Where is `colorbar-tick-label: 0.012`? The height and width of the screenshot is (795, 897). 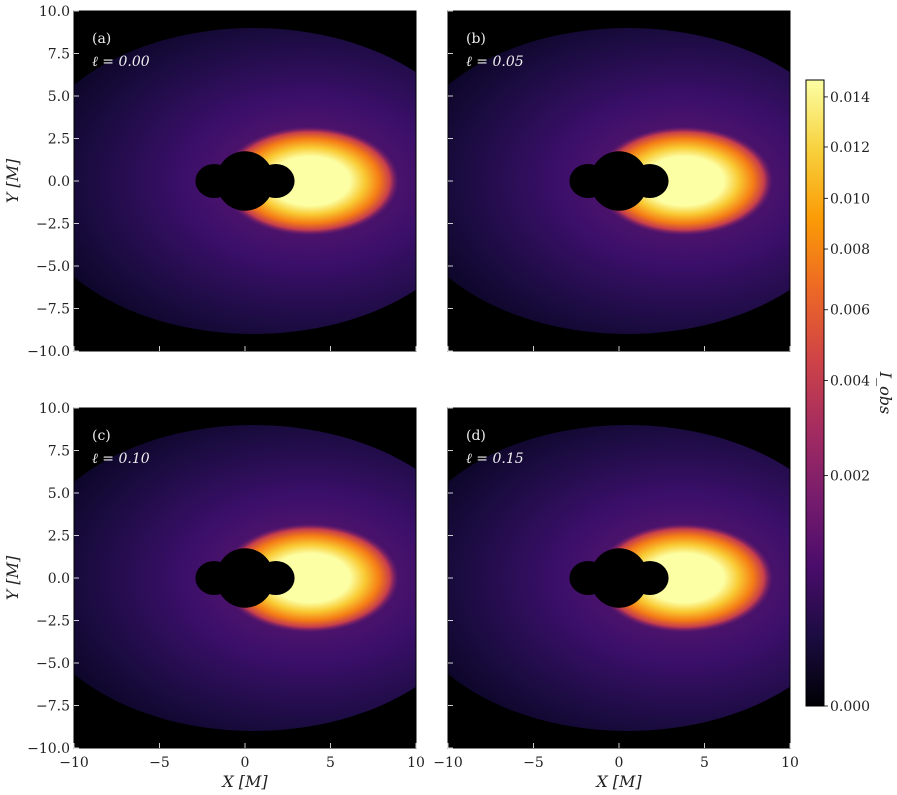 colorbar-tick-label: 0.012 is located at coordinates (850, 148).